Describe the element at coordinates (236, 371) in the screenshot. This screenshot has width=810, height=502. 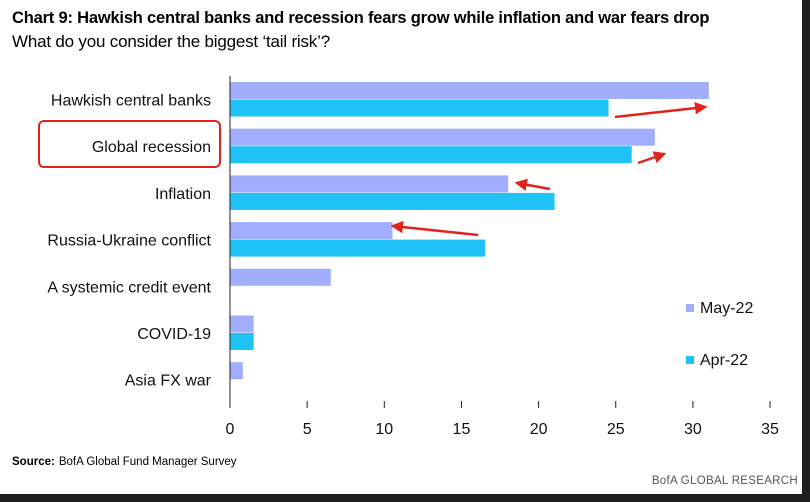
I see `bar-may-22-asia-fx-war` at that location.